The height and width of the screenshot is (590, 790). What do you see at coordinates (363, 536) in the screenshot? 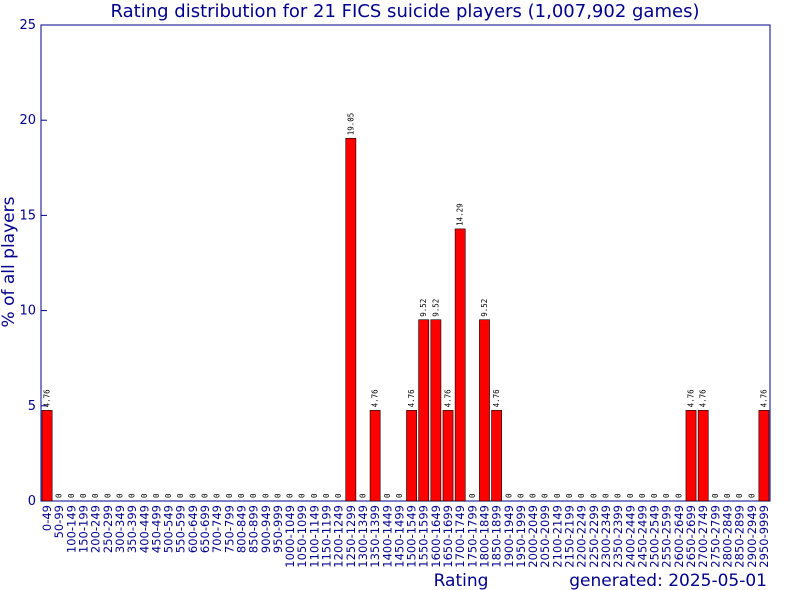
I see `x-tick-label: 1300-1349` at bounding box center [363, 536].